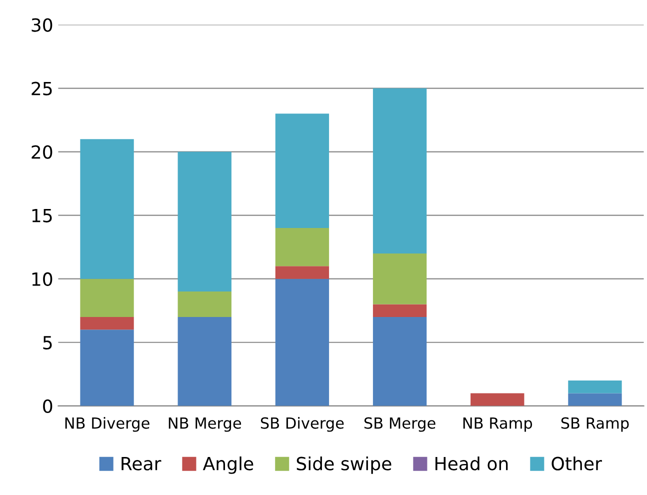 This screenshot has width=647, height=495. Describe the element at coordinates (47, 406) in the screenshot. I see `y-tick-label: 0` at that location.